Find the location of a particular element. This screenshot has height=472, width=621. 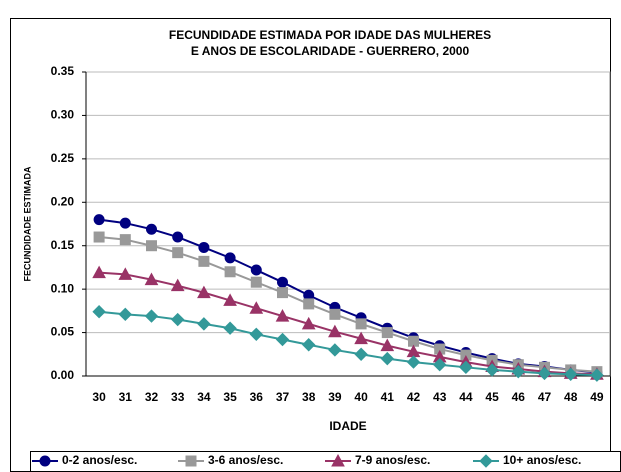

x-tick-label: 44 is located at coordinates (466, 397).